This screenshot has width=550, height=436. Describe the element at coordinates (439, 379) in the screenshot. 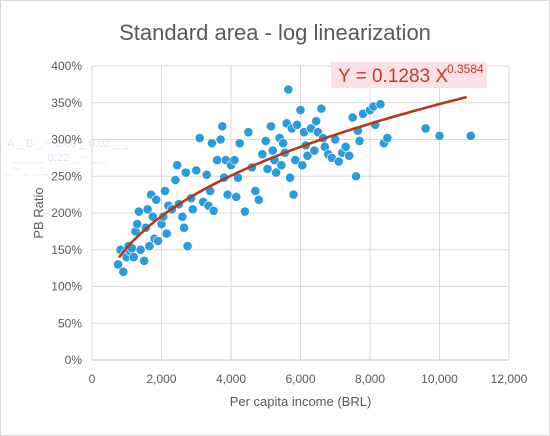

I see `x-tick-label: 10,000` at that location.